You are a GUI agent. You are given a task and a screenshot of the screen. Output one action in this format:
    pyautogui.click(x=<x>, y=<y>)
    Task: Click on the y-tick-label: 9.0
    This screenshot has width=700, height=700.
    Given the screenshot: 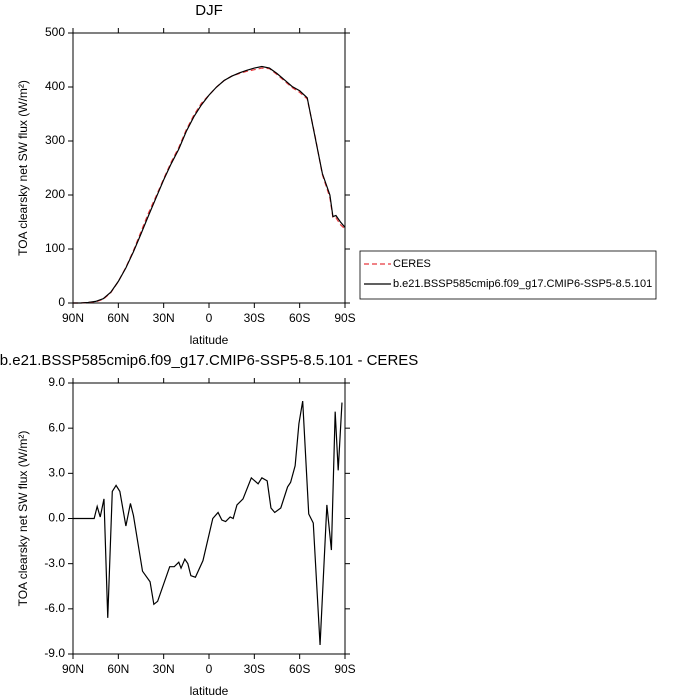 What is the action you would take?
    pyautogui.click(x=56, y=382)
    